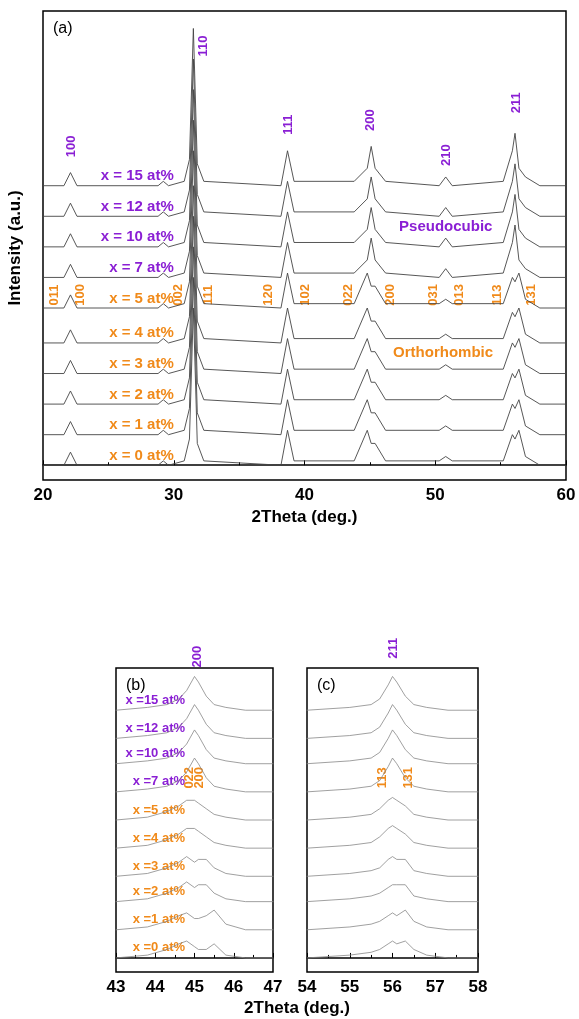  What do you see at coordinates (155, 727) in the screenshot?
I see `series-label: x =12 at%` at bounding box center [155, 727].